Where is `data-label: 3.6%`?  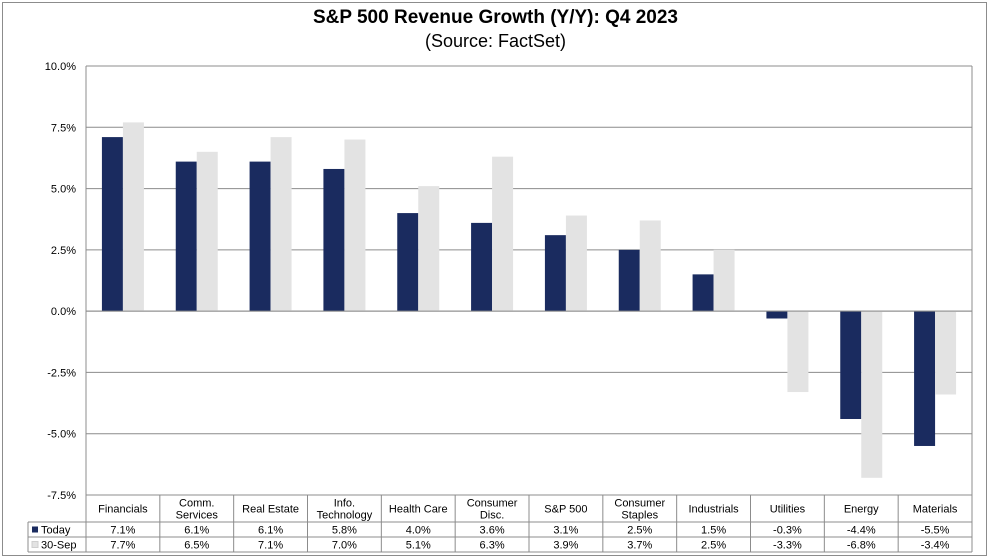
data-label: 3.6% is located at coordinates (492, 531).